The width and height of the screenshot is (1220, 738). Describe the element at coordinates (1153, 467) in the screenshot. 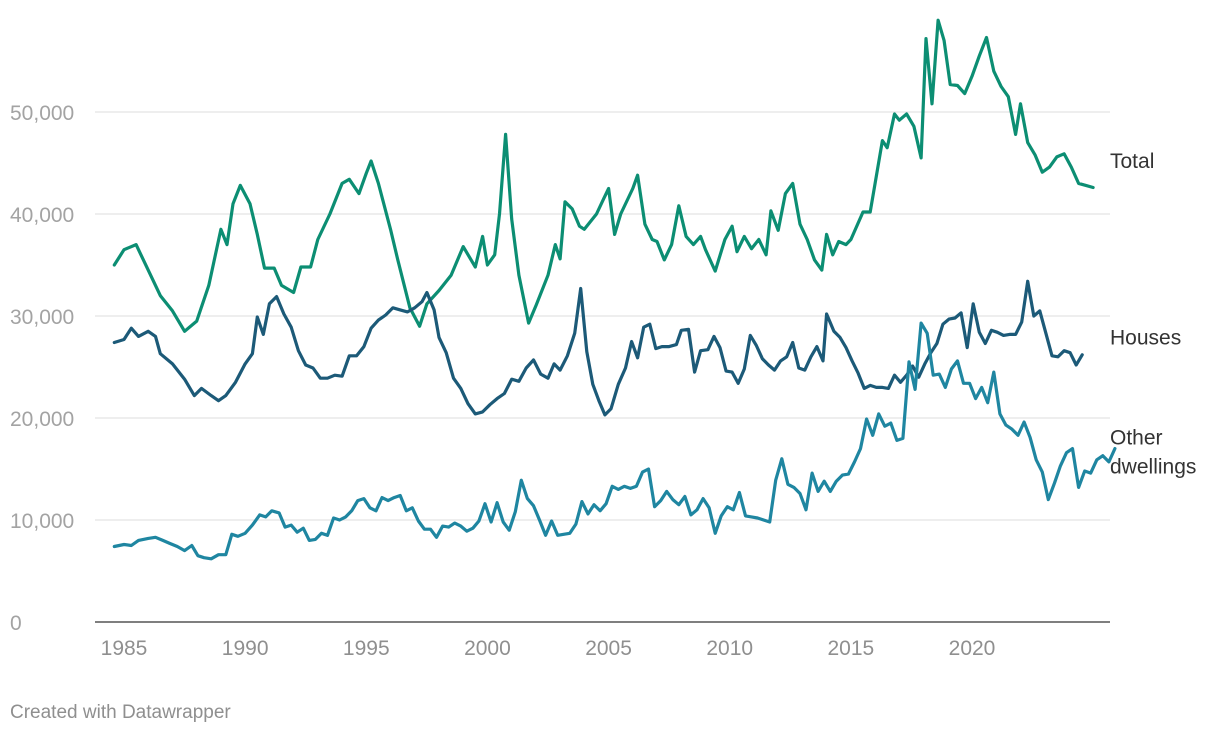

I see `series-label-other-dwellings: dwellings` at that location.